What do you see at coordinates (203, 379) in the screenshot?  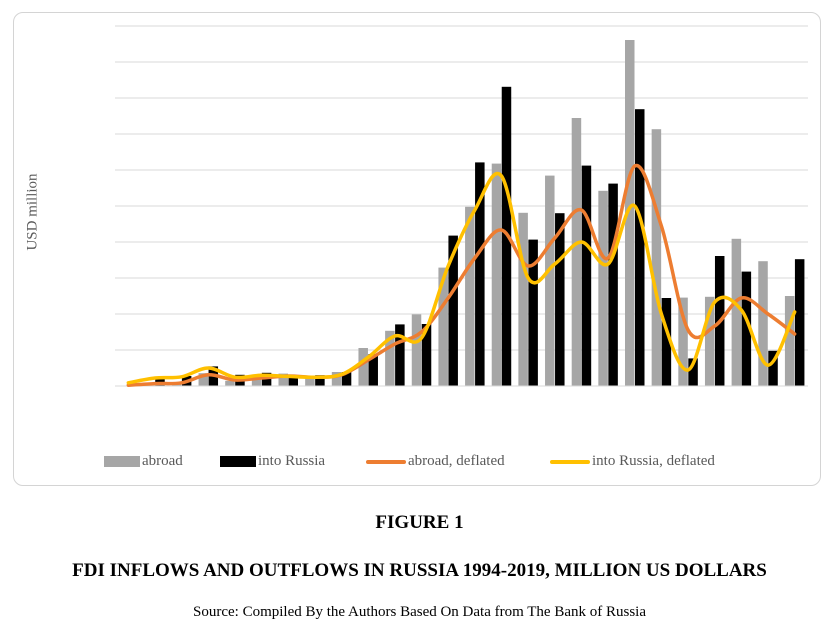 I see `bar-abroad-1997` at bounding box center [203, 379].